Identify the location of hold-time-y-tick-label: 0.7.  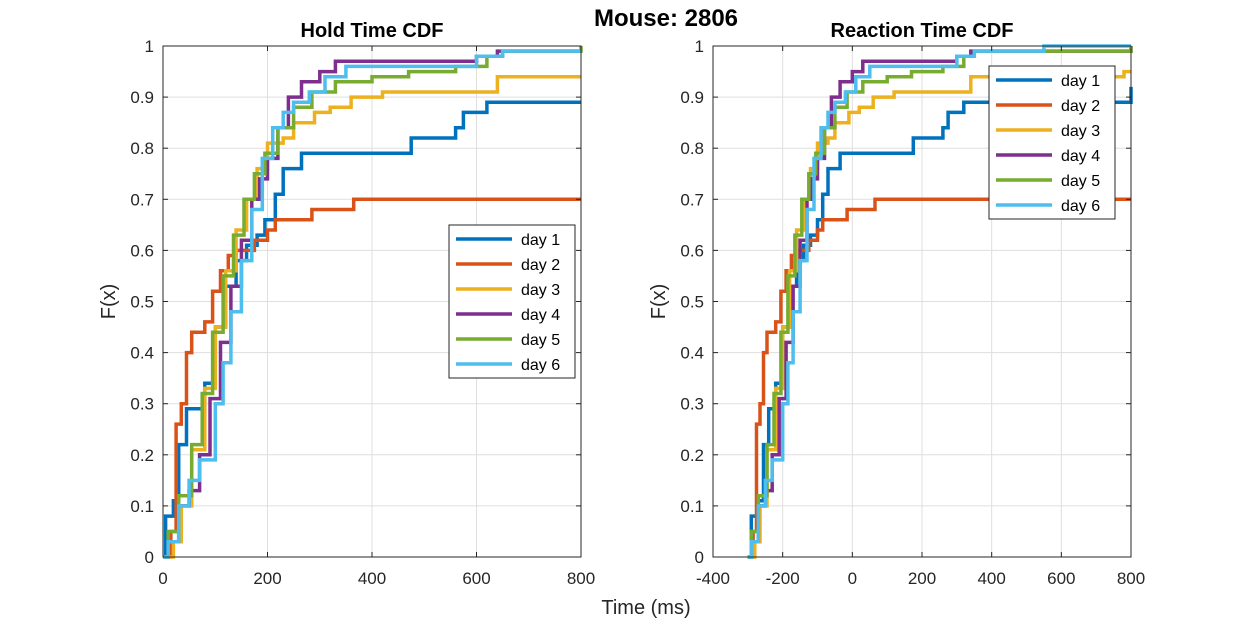
(142, 199).